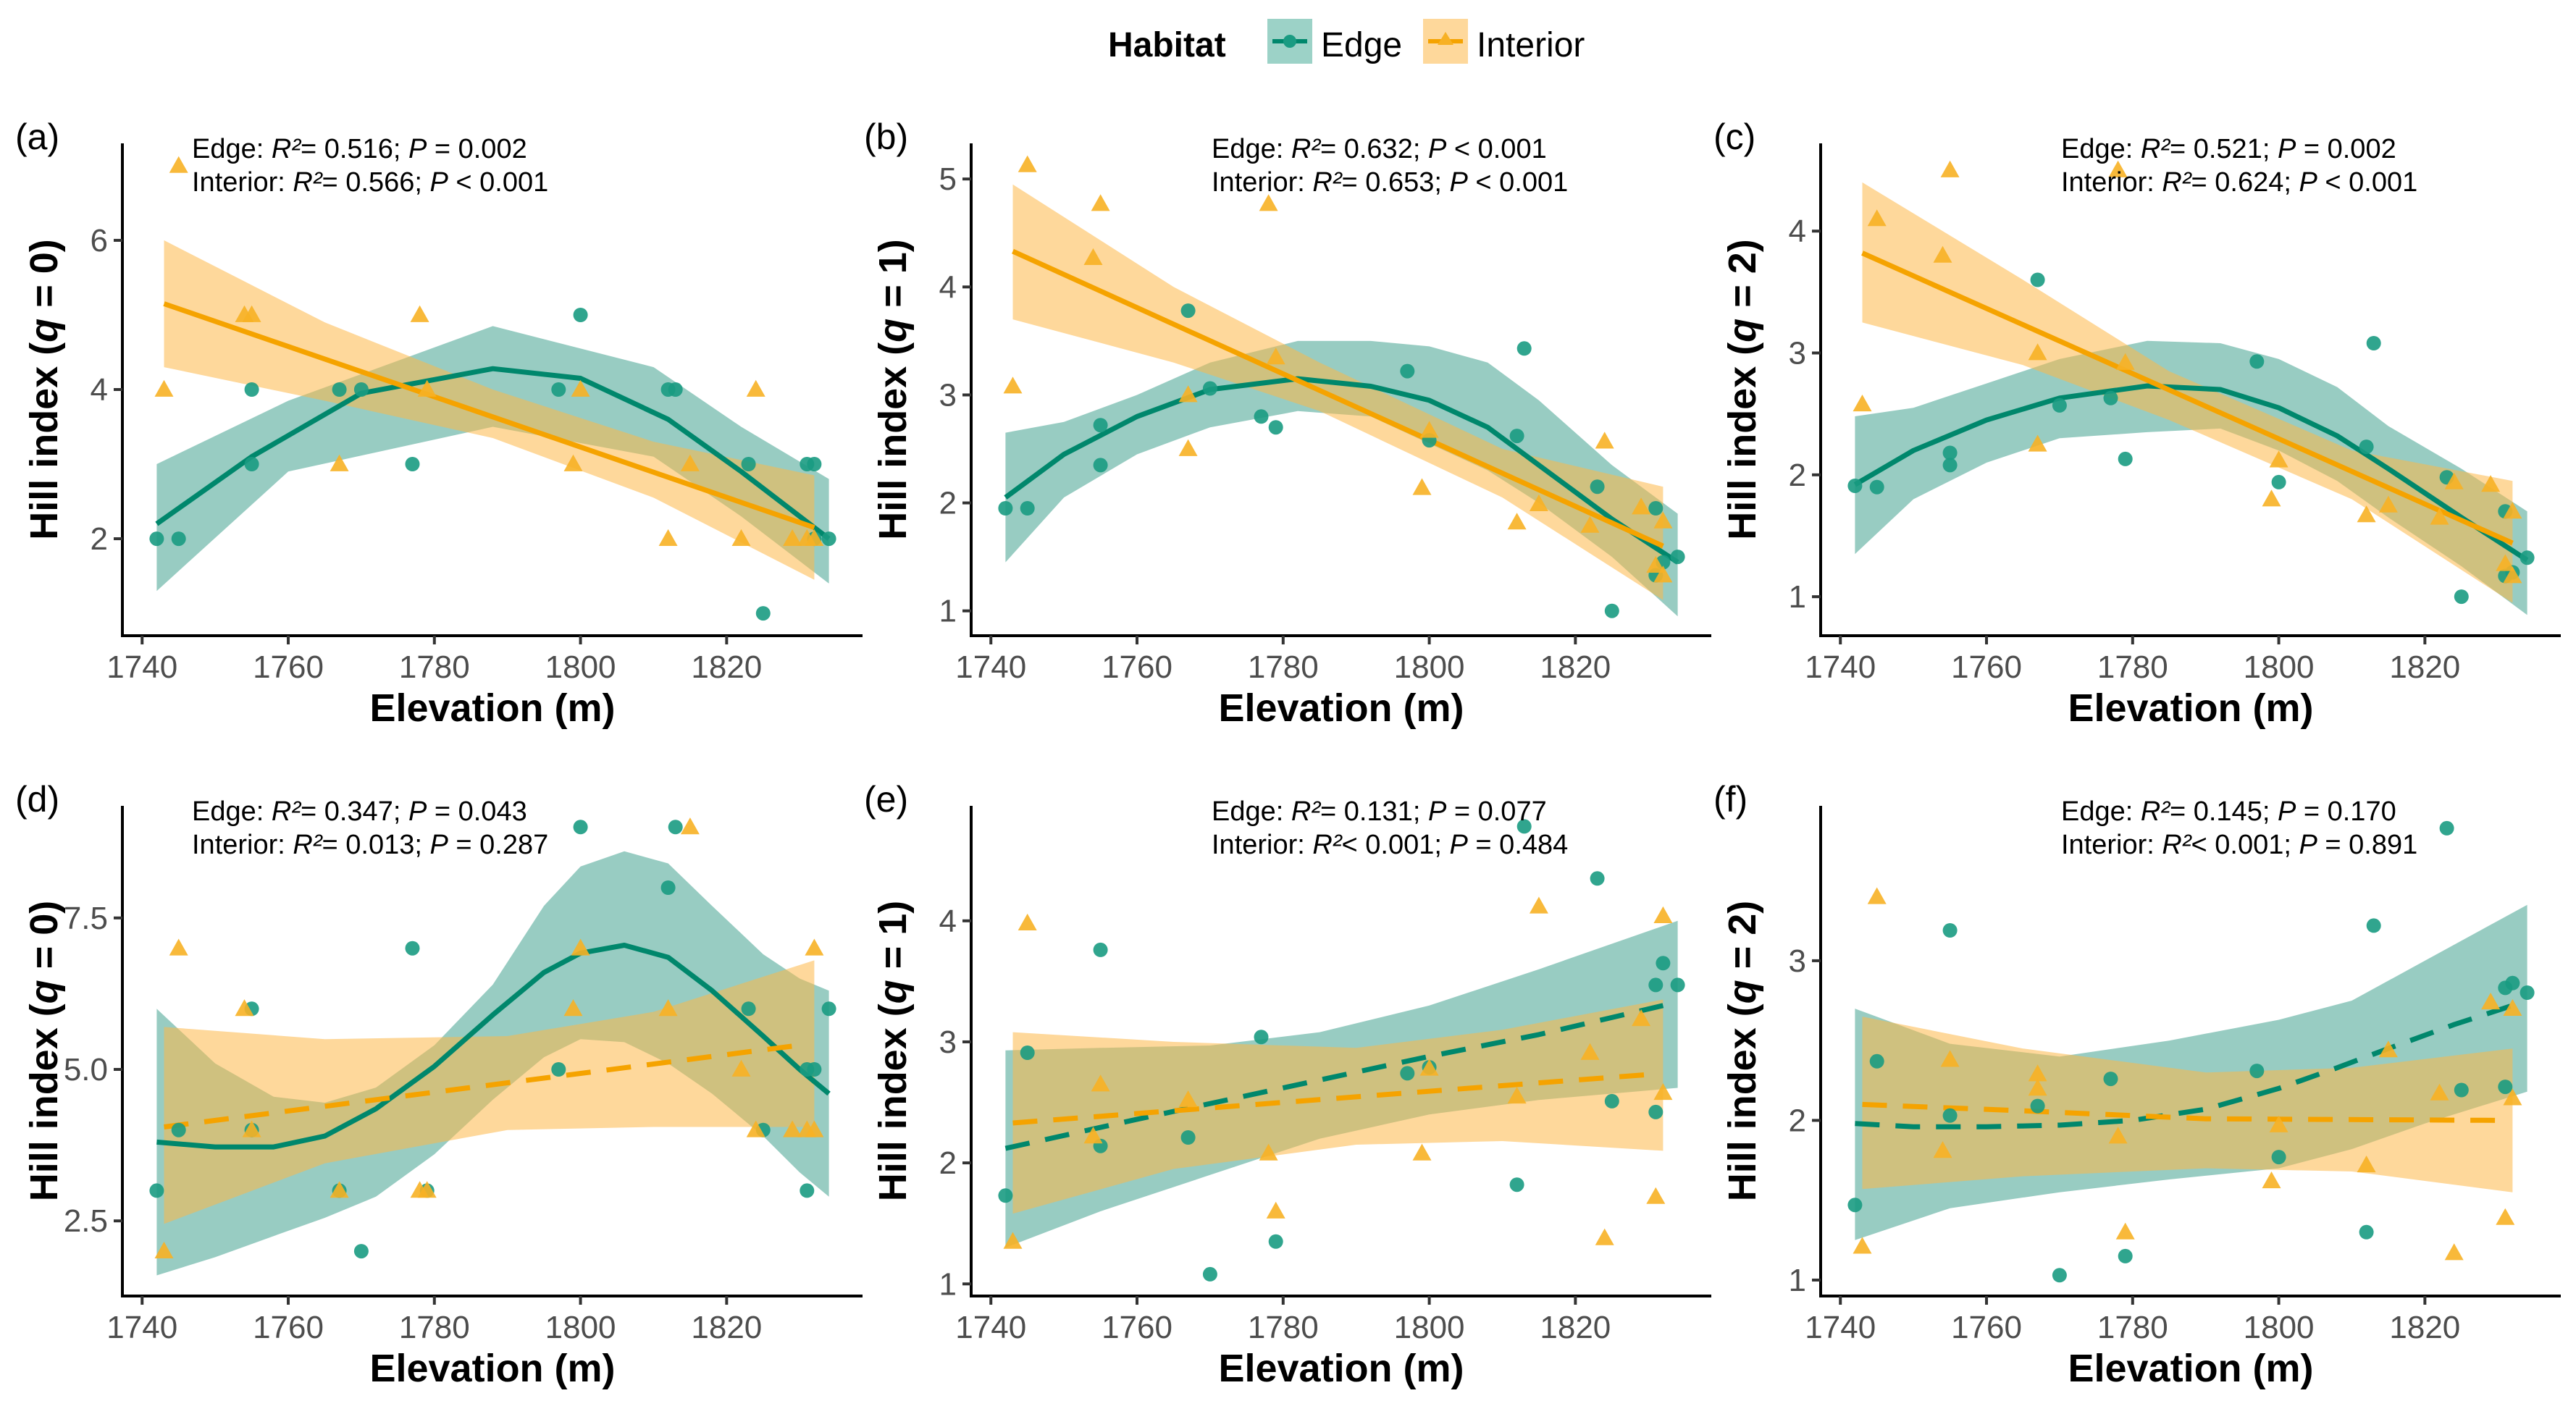 The image size is (2576, 1422). What do you see at coordinates (1379, 149) in the screenshot?
I see `edge-stat-annotation: Edge: R²= 0.632; P < 0.001` at bounding box center [1379, 149].